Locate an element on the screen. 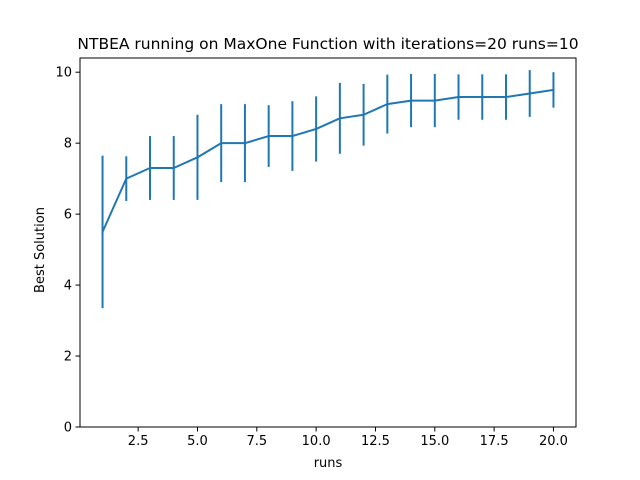 Image resolution: width=640 pixels, height=480 pixels. x-tick-label: 7.5 is located at coordinates (256, 441).